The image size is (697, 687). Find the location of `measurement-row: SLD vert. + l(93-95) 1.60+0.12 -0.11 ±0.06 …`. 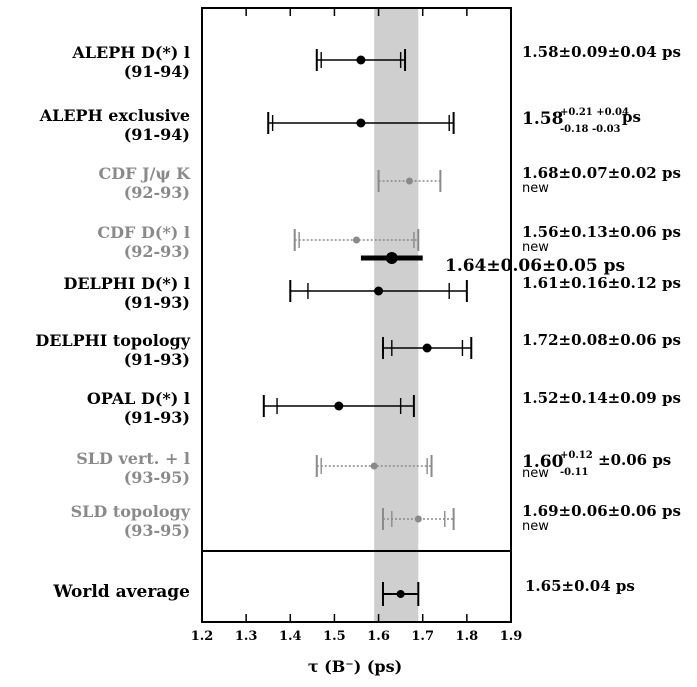

measurement-row: SLD vert. + l(93-95) 1.60+0.12 -0.11 ±0.06 … is located at coordinates (373, 468).